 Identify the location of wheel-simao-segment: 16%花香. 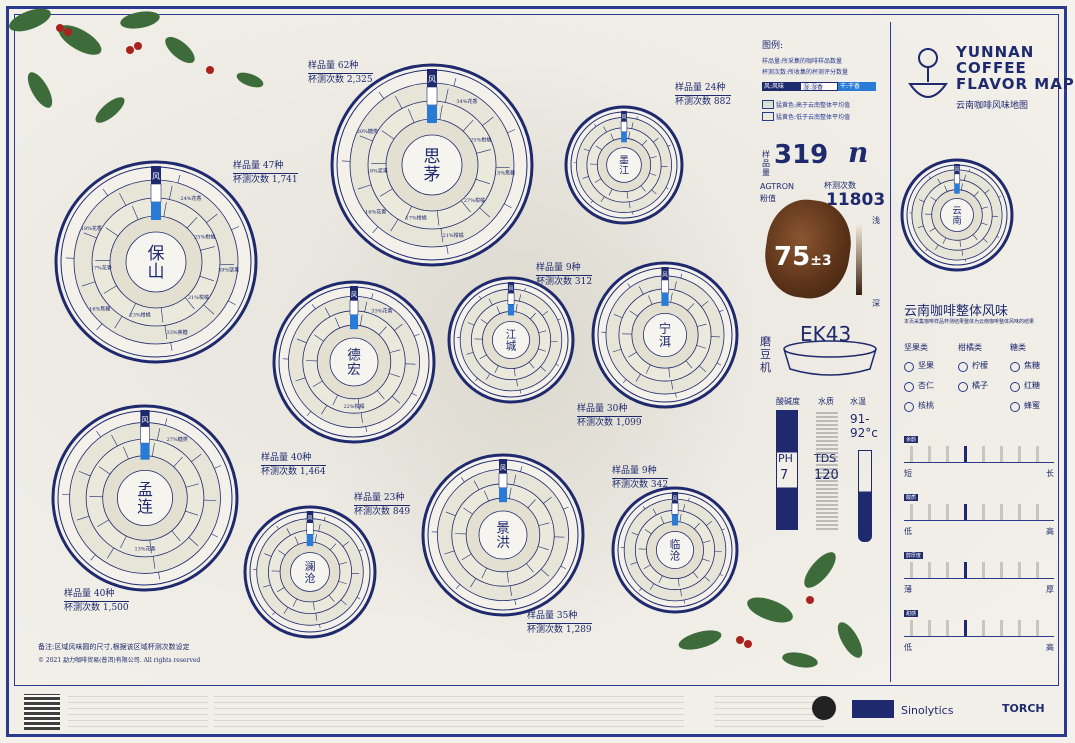
(375, 211).